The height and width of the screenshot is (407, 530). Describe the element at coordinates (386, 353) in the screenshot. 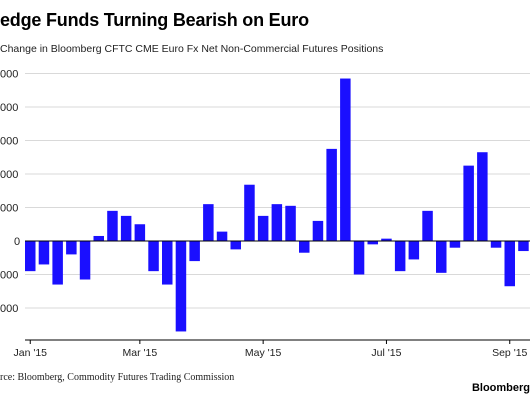

I see `x-tick-label: Jul '15` at that location.